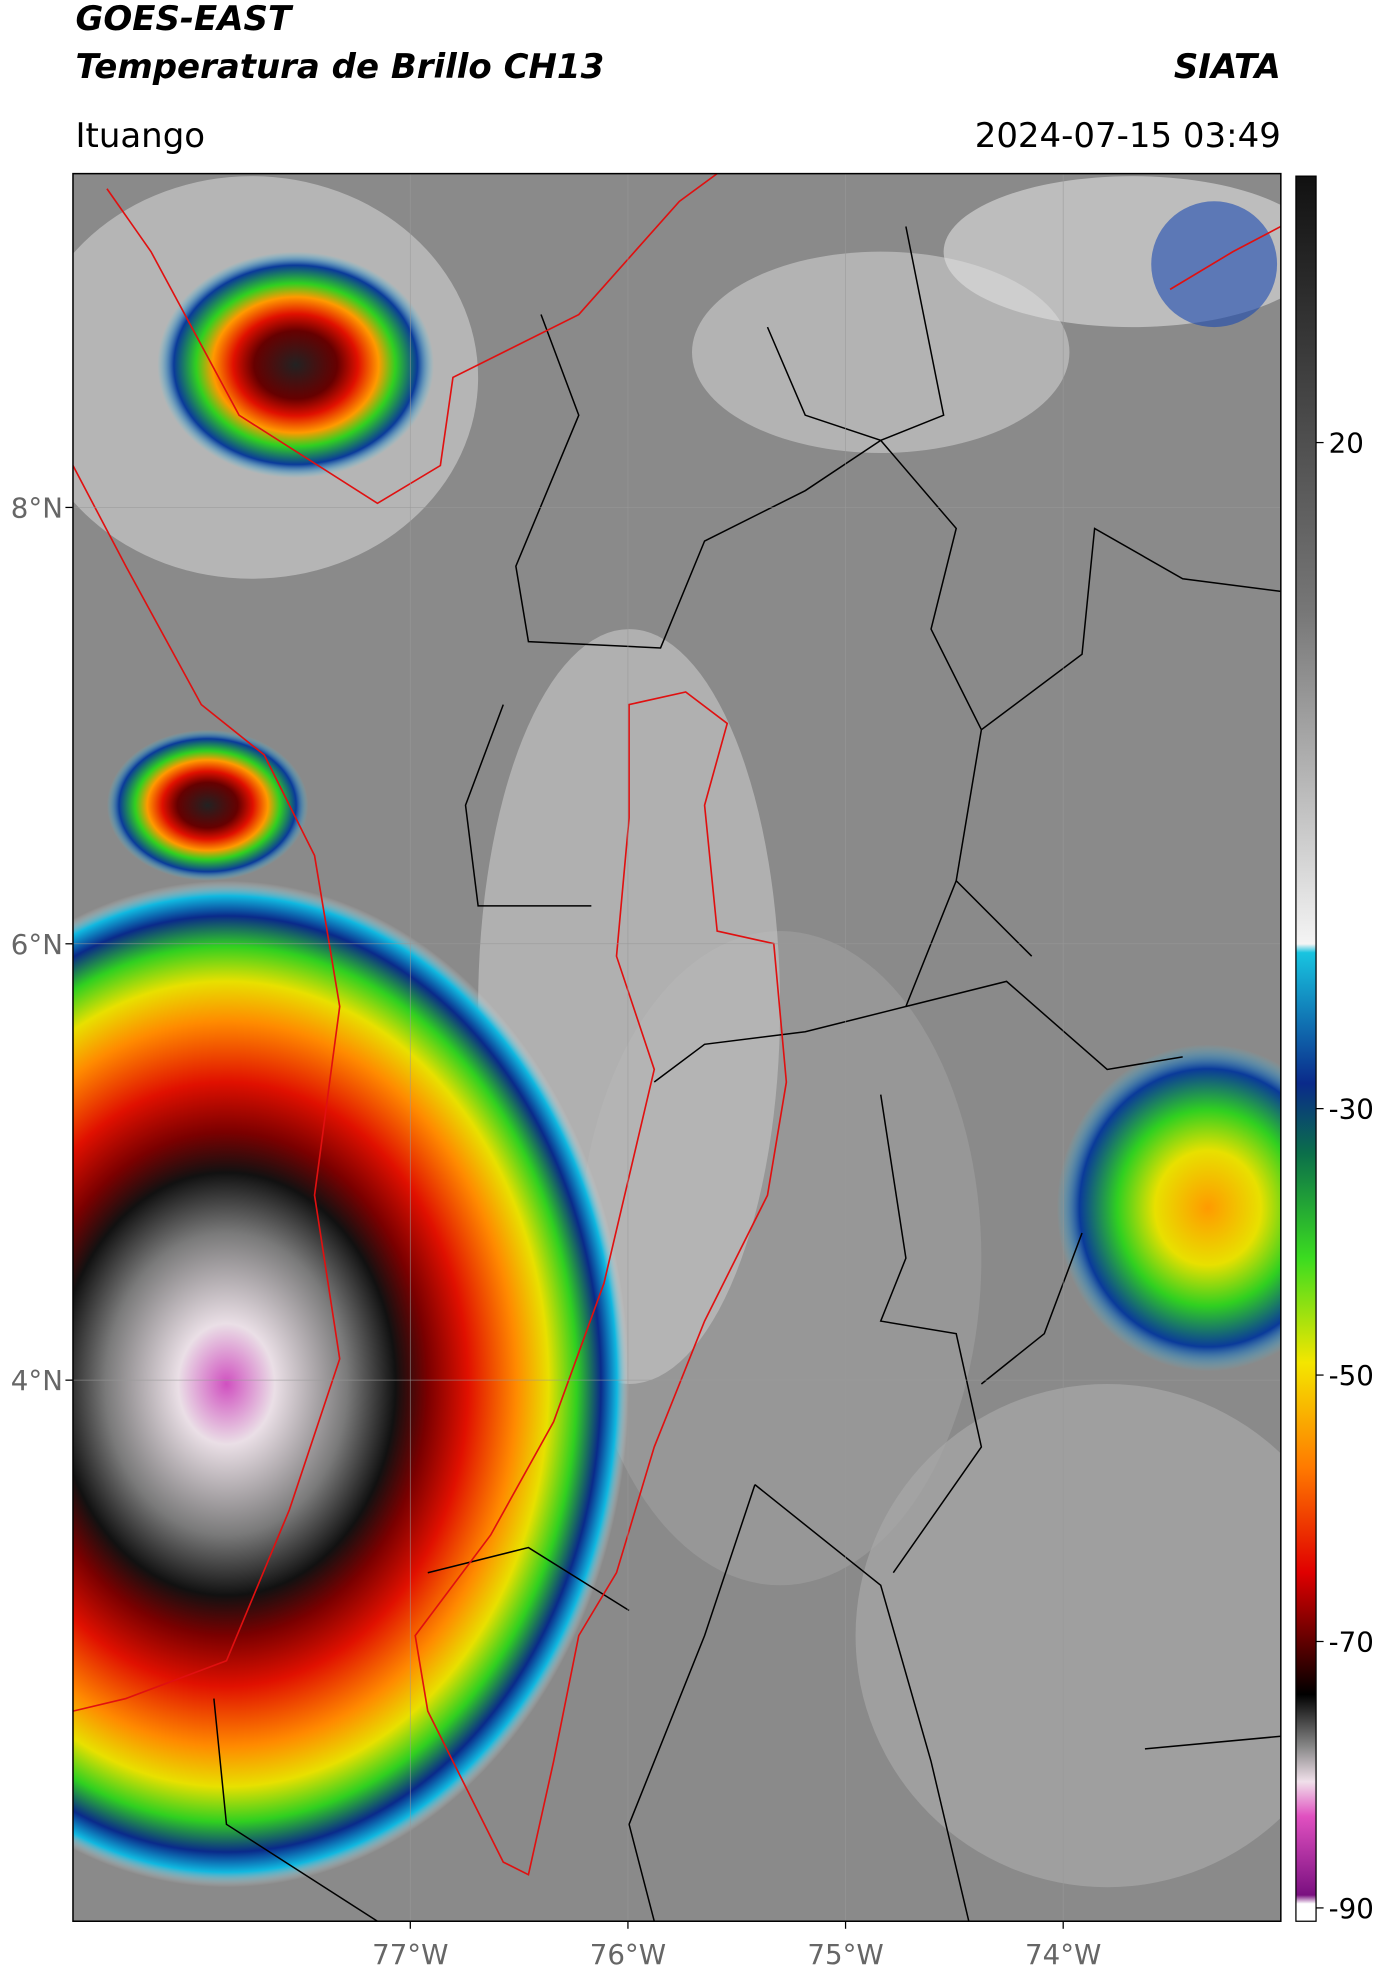 The width and height of the screenshot is (1384, 1981). Describe the element at coordinates (37, 1380) in the screenshot. I see `y-tick-label: 4°N` at that location.